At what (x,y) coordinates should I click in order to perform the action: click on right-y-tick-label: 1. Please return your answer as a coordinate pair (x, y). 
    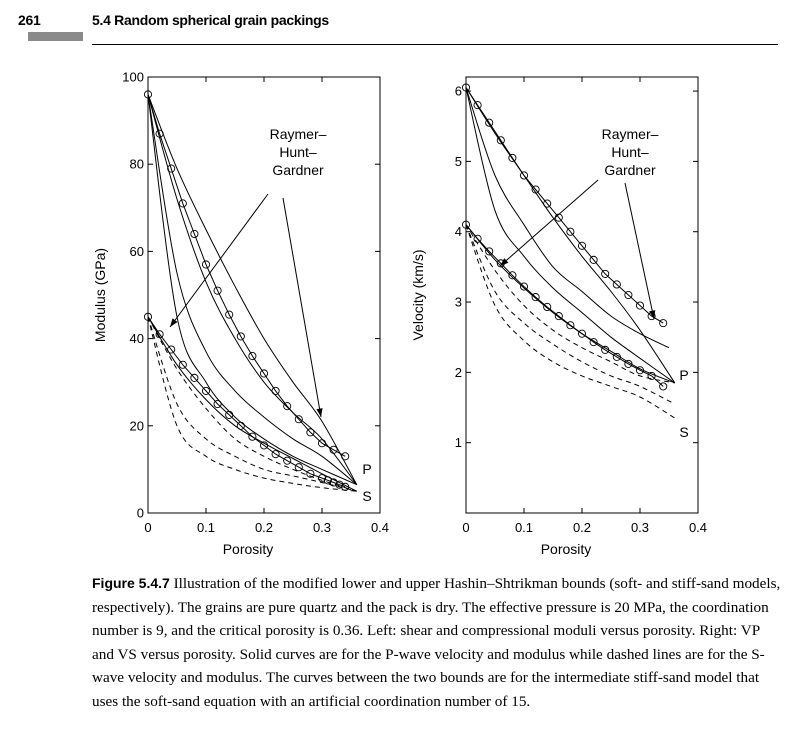
    Looking at the image, I should click on (458, 442).